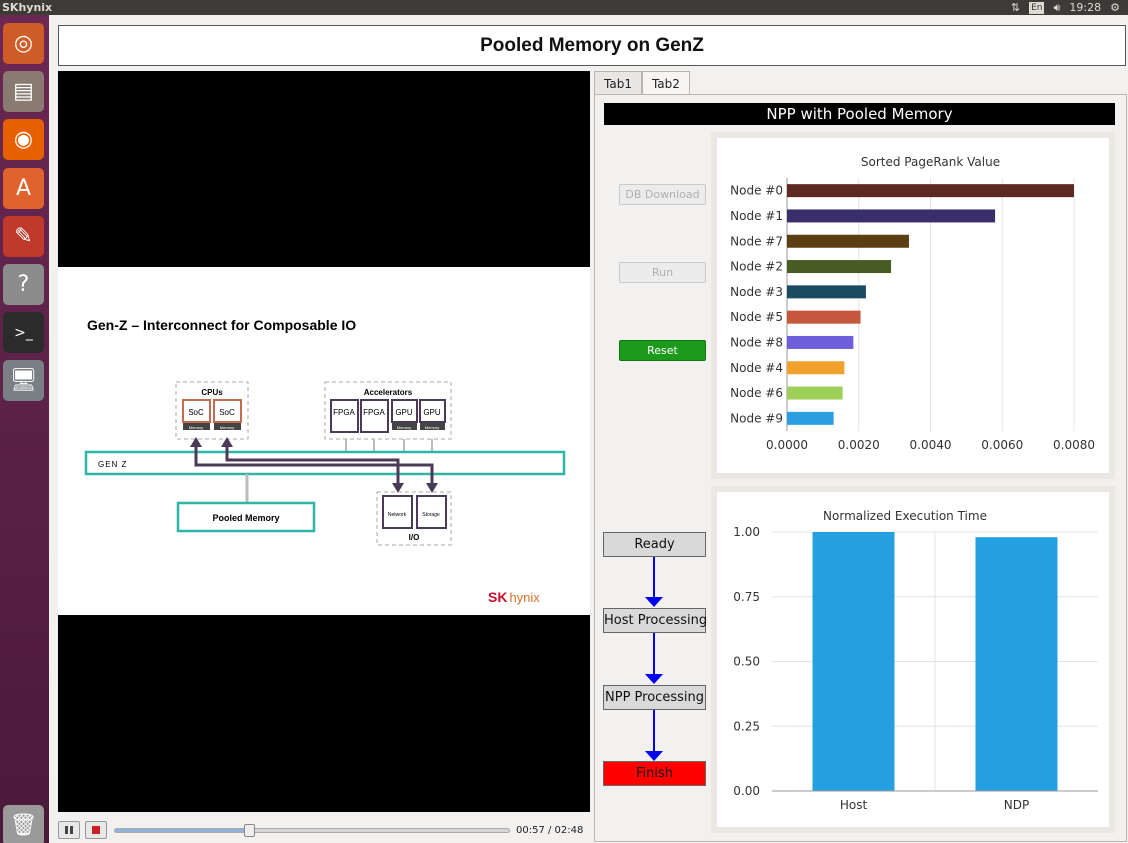  I want to click on x-tick-label: 0.0040, so click(931, 445).